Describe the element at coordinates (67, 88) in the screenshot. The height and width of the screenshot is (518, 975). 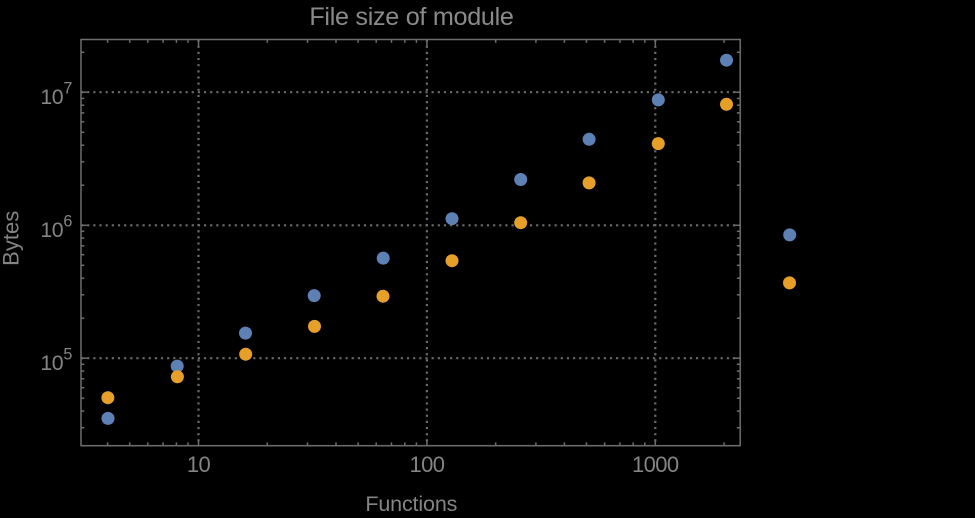
I see `svg-text: 7` at that location.